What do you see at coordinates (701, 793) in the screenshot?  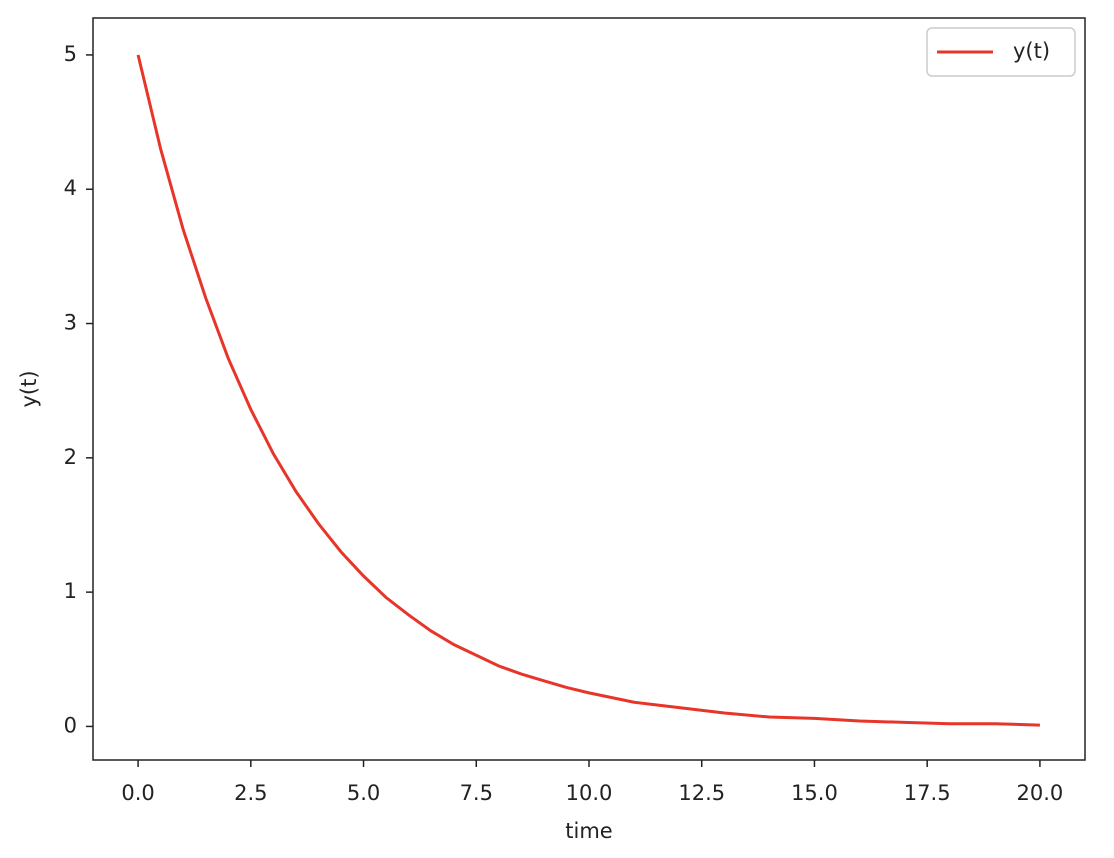 I see `x-tick-label: 12.5` at bounding box center [701, 793].